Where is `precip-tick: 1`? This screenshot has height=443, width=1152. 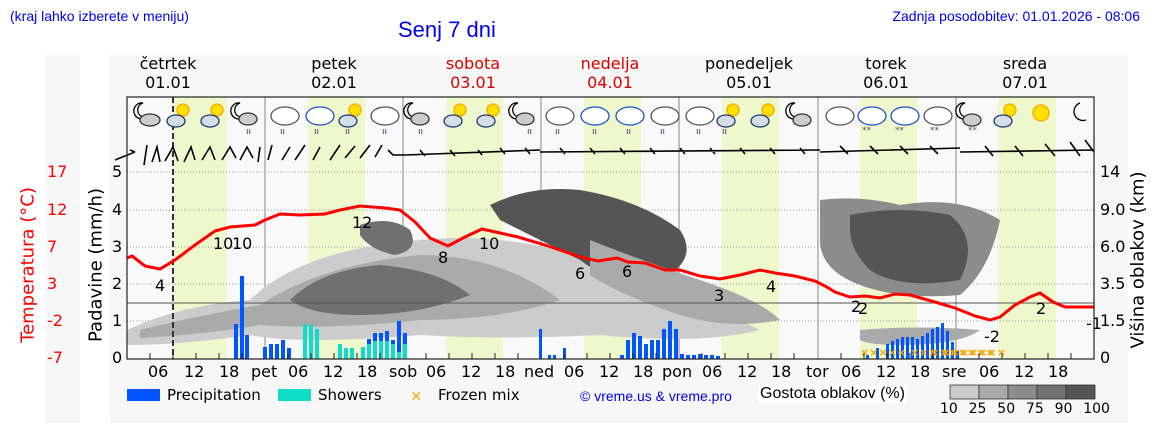 precip-tick: 1 is located at coordinates (117, 320).